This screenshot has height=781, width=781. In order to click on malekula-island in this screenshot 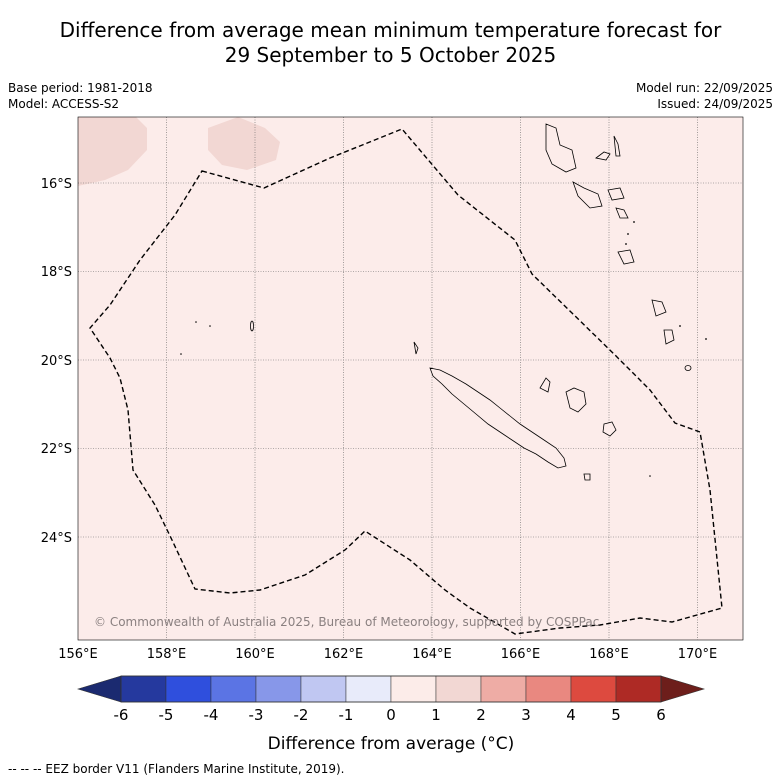, I will do `click(587, 195)`.